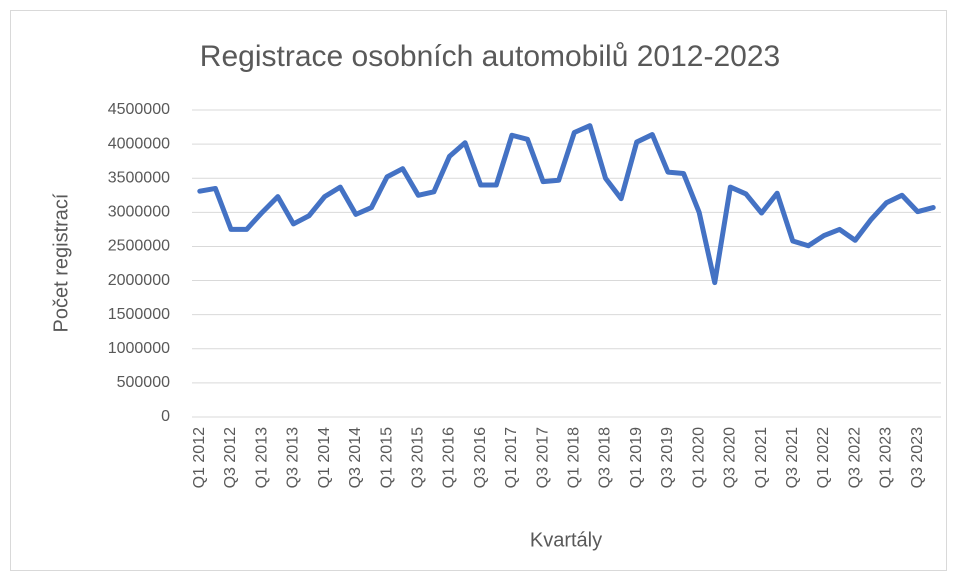 This screenshot has height=581, width=957. I want to click on y-tick-label: 3500000, so click(139, 177).